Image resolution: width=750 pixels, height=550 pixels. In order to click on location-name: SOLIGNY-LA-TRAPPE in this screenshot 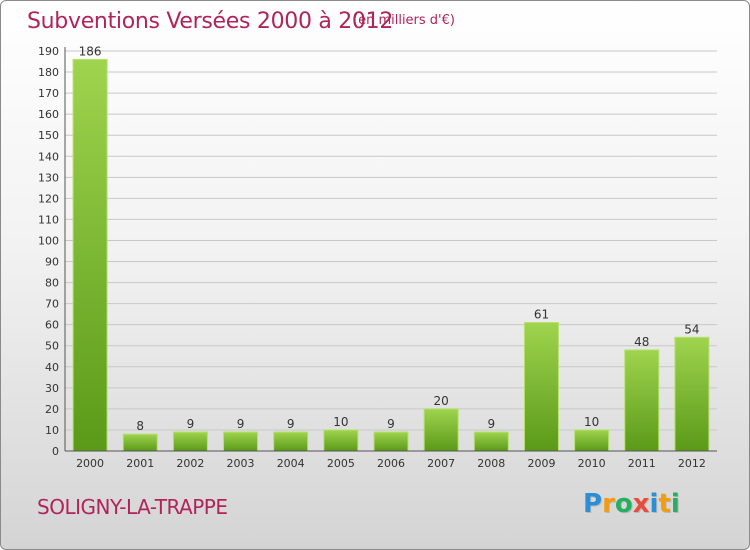, I will do `click(132, 507)`.